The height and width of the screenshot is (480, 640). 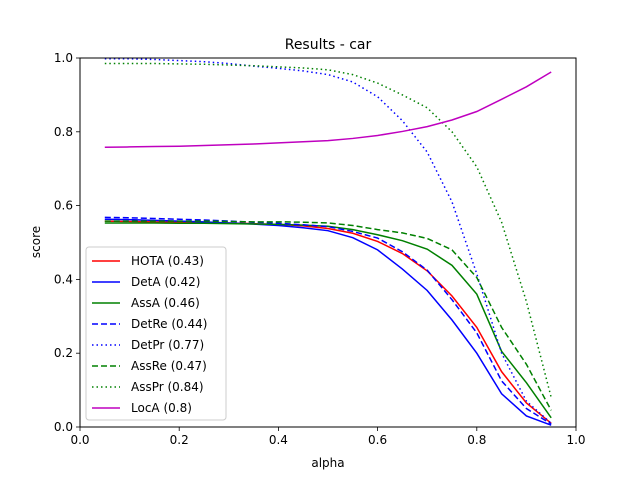 What do you see at coordinates (377, 440) in the screenshot?
I see `x-tick-label: 0.6` at bounding box center [377, 440].